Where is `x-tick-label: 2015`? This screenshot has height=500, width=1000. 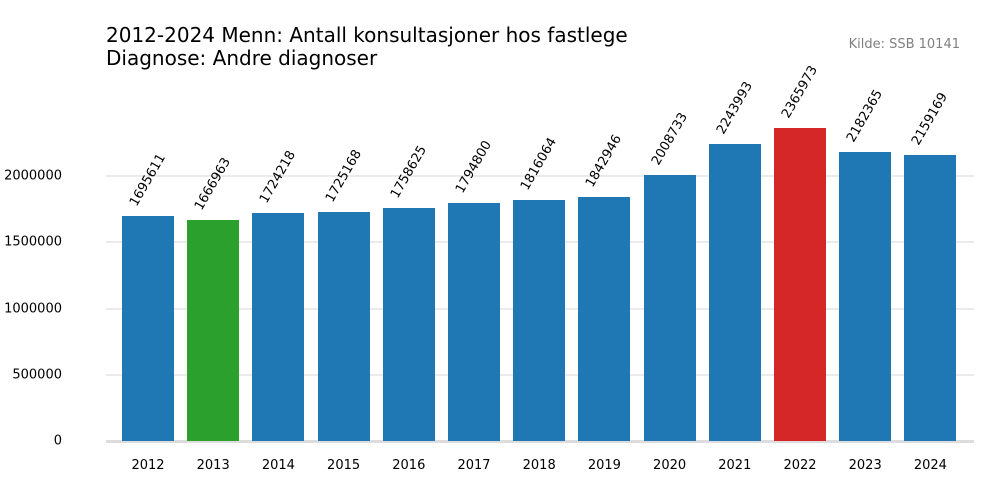 x-tick-label: 2015 is located at coordinates (344, 465).